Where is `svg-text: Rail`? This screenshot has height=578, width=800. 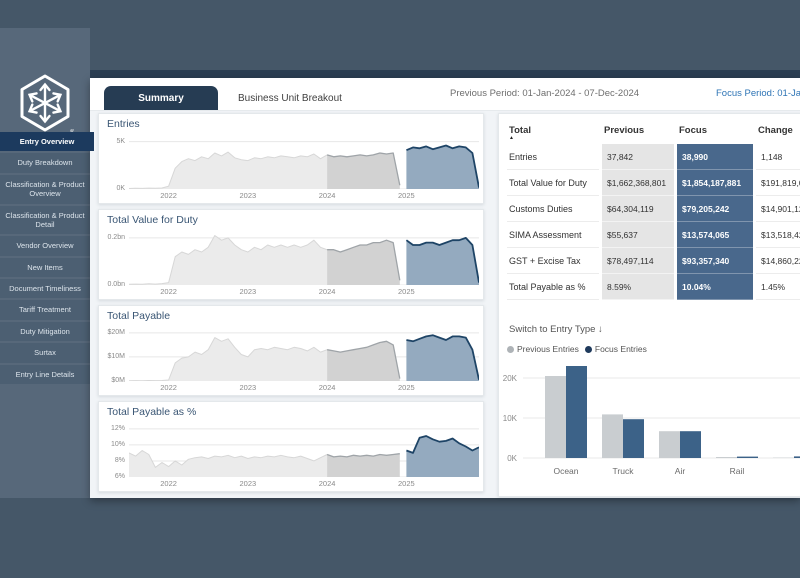
svg-text: Rail is located at coordinates (737, 471).